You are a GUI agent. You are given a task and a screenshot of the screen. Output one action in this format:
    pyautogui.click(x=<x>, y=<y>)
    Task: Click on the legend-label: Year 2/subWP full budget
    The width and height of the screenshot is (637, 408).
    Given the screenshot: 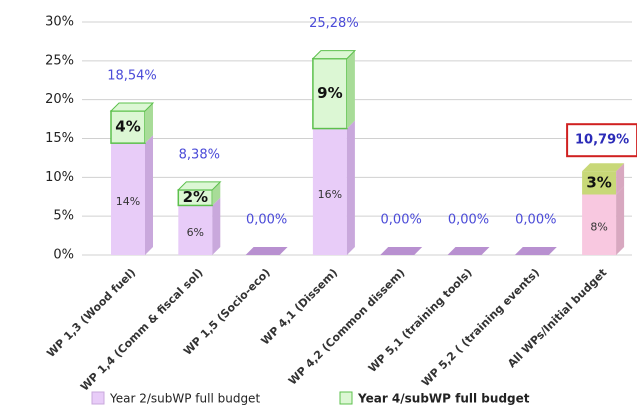 What is the action you would take?
    pyautogui.click(x=184, y=399)
    